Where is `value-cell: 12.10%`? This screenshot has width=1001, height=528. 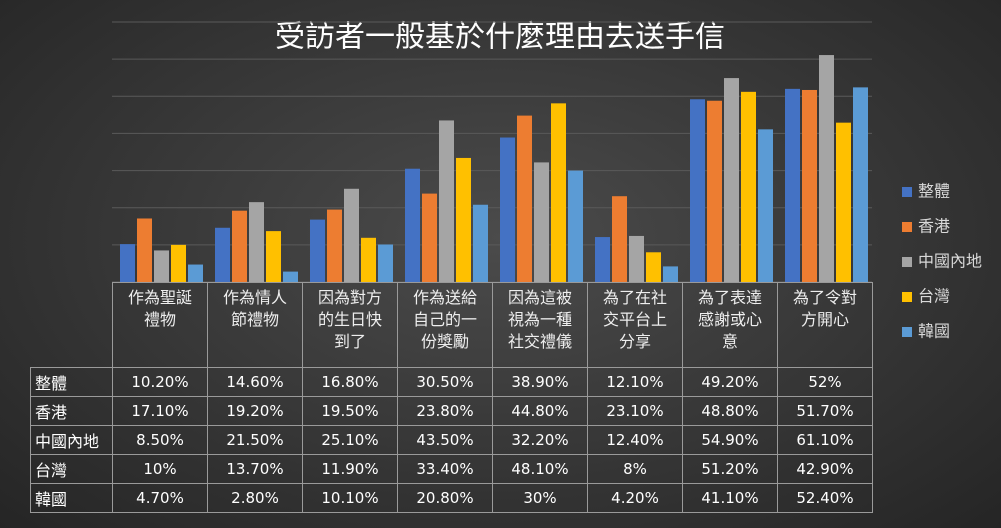 value-cell: 12.10% is located at coordinates (635, 382).